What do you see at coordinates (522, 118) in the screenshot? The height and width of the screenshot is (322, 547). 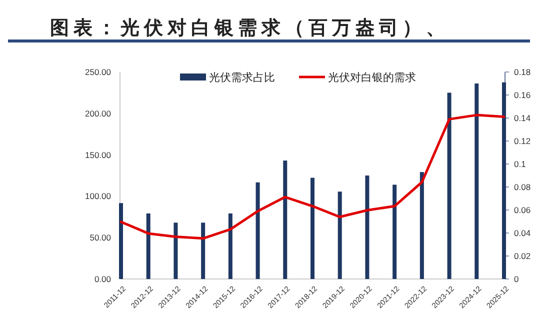 I see `y2-tick-label: 0.14` at bounding box center [522, 118].